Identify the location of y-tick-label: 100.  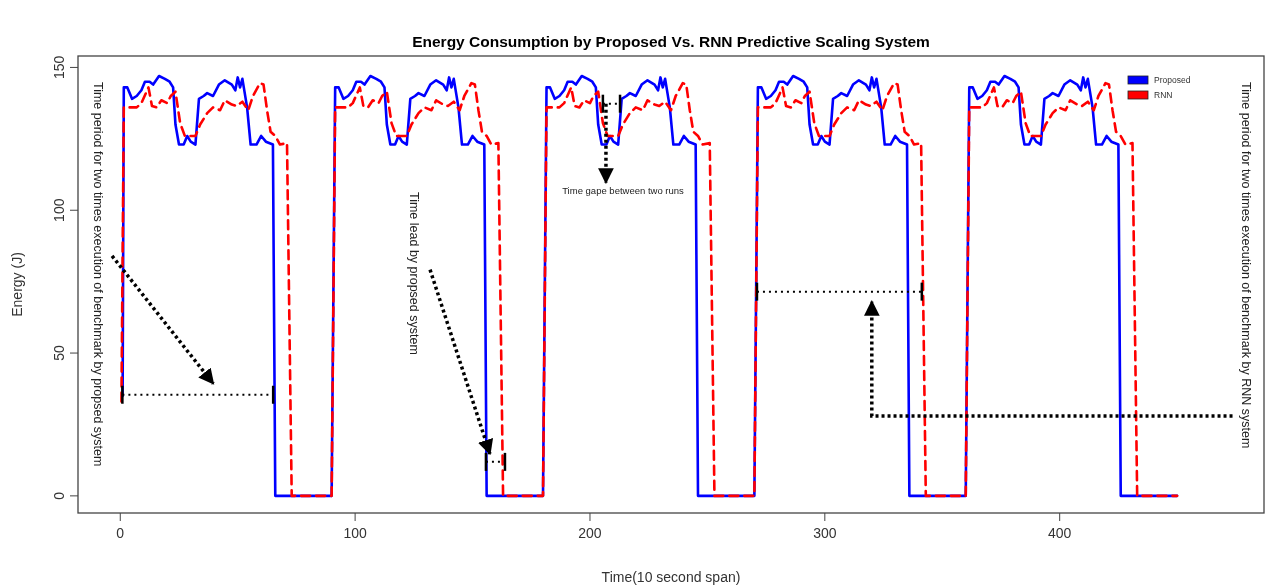
(59, 210).